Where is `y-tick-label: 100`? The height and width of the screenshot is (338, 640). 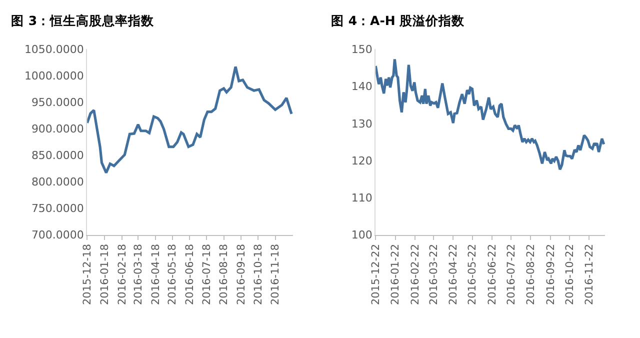 y-tick-label: 100 is located at coordinates (361, 235).